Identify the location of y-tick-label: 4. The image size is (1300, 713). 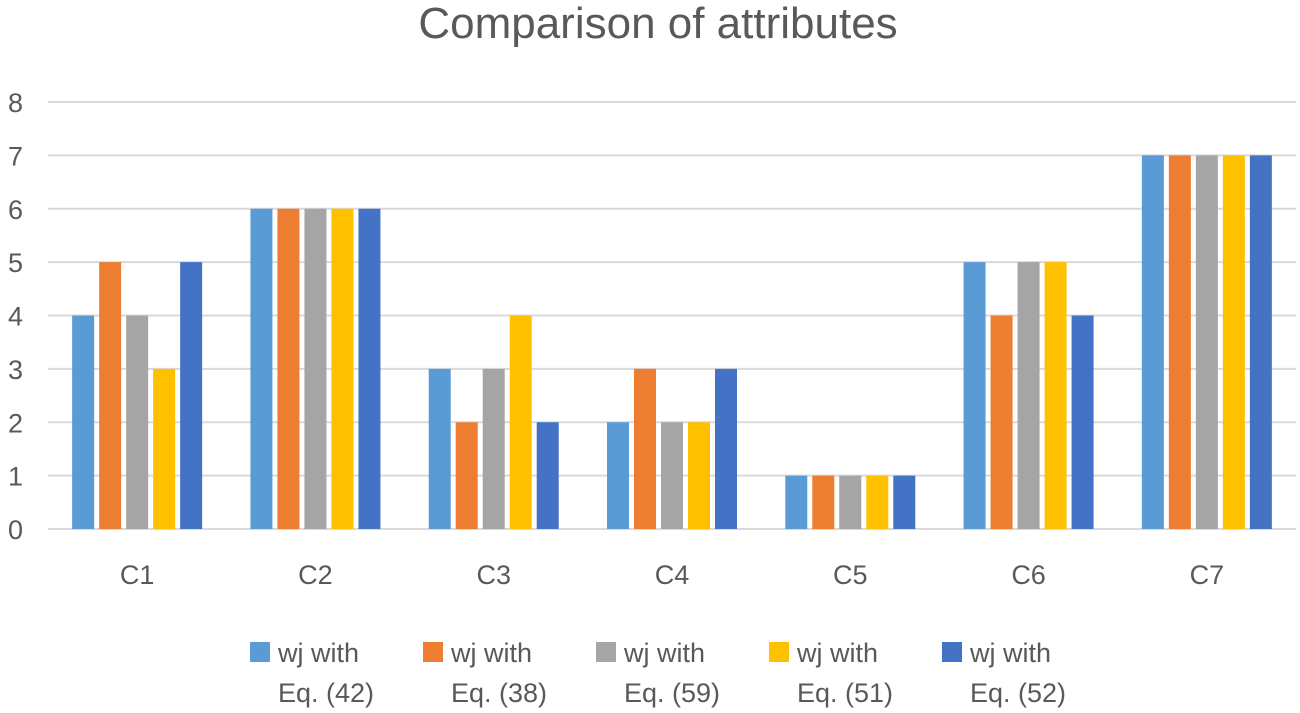
(15, 317).